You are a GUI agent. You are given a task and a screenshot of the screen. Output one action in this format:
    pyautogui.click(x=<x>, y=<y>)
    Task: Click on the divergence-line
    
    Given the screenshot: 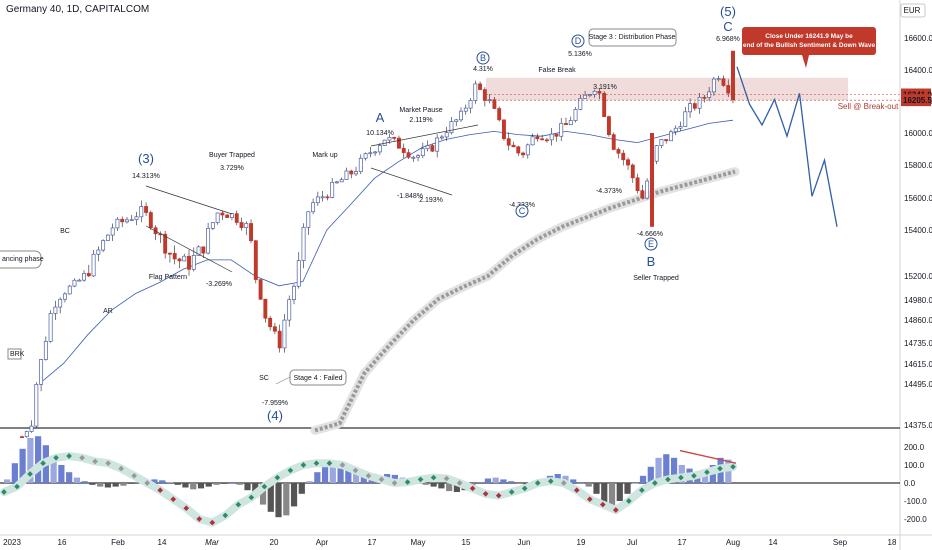 What is the action you would take?
    pyautogui.click(x=708, y=456)
    